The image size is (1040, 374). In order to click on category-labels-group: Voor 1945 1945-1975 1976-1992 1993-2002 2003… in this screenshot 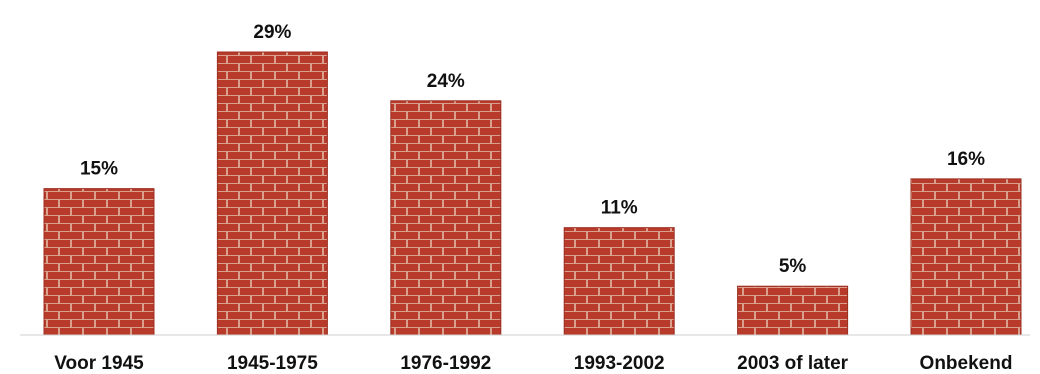, I will do `click(533, 363)`.